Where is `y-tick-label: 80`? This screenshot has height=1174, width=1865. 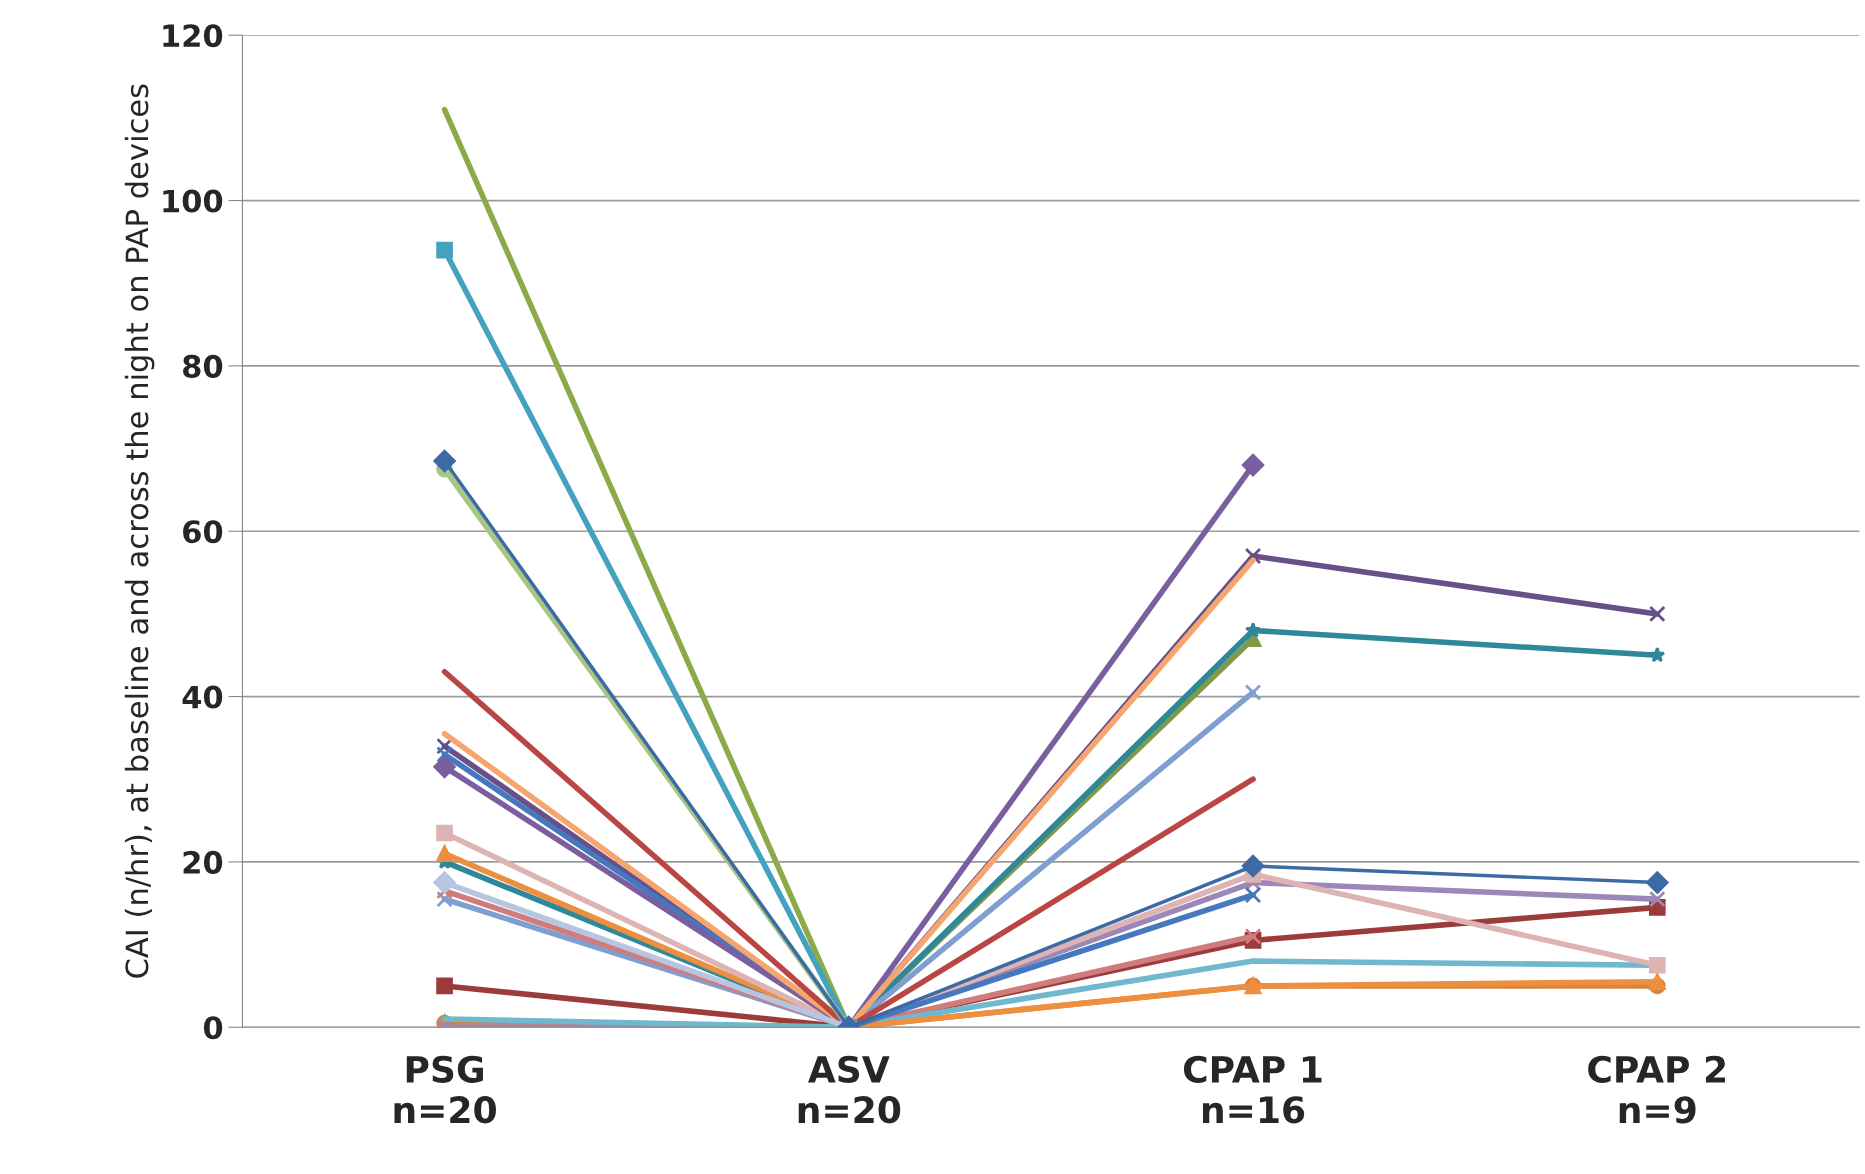 y-tick-label: 80 is located at coordinates (203, 366).